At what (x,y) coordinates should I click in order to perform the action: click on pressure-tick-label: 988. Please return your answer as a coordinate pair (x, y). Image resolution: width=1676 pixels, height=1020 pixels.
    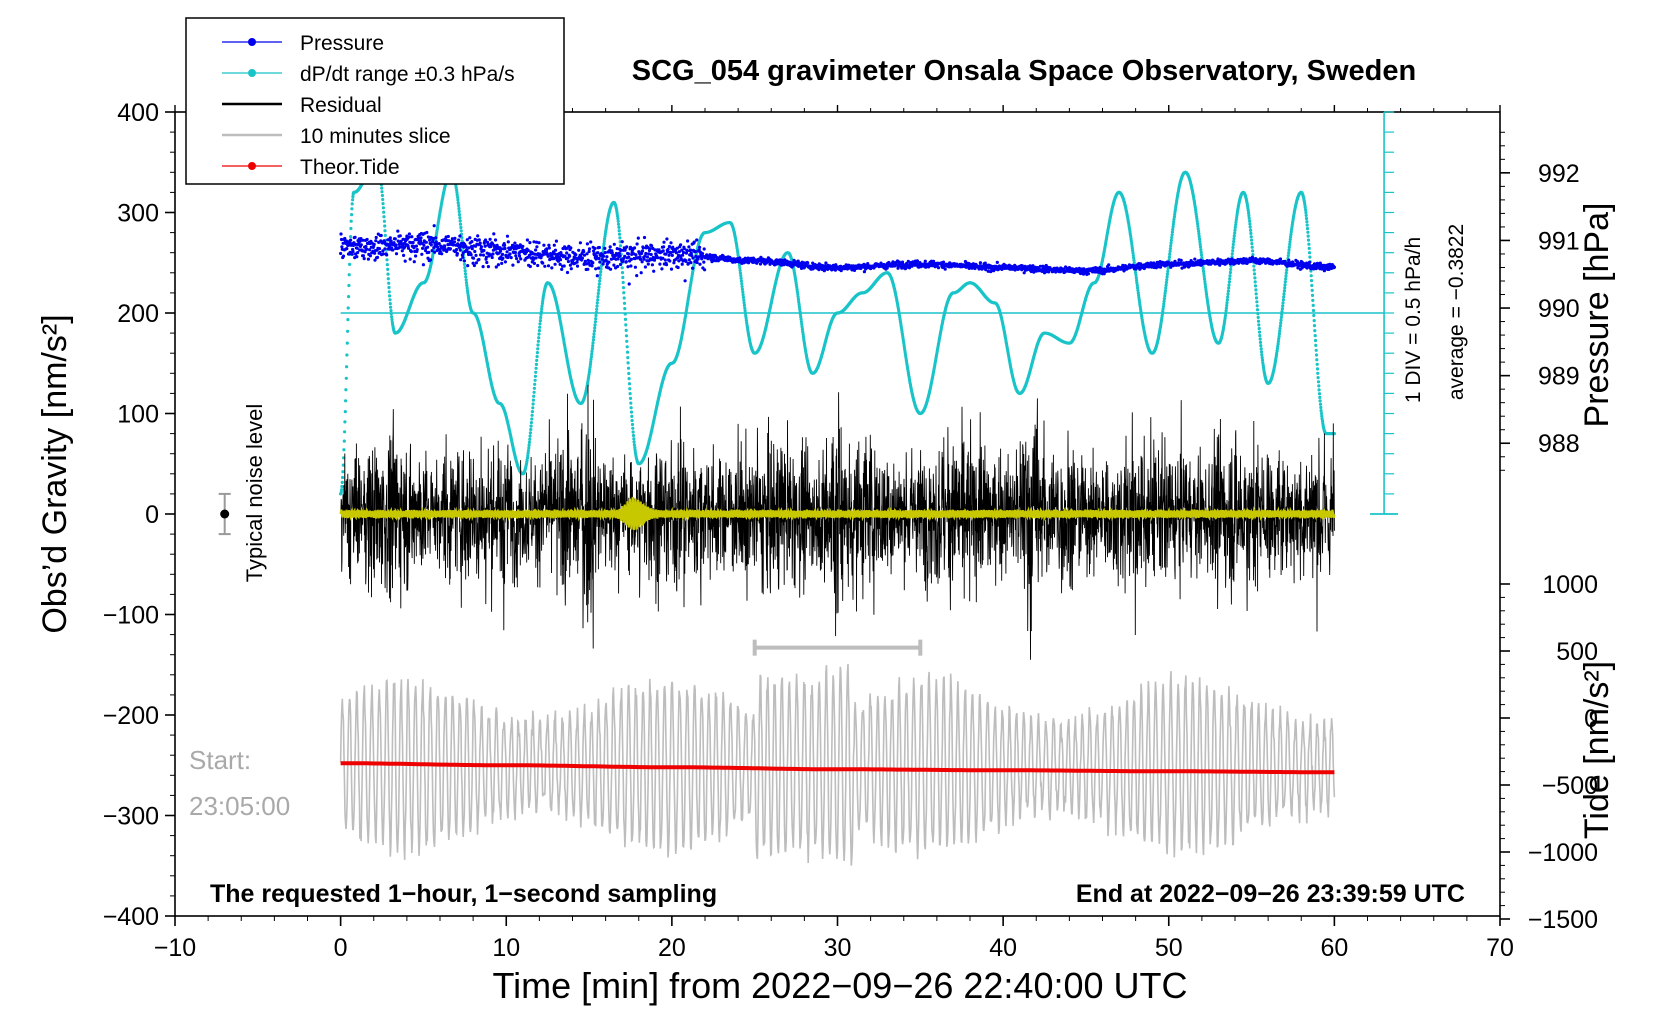
    Looking at the image, I should click on (1559, 444).